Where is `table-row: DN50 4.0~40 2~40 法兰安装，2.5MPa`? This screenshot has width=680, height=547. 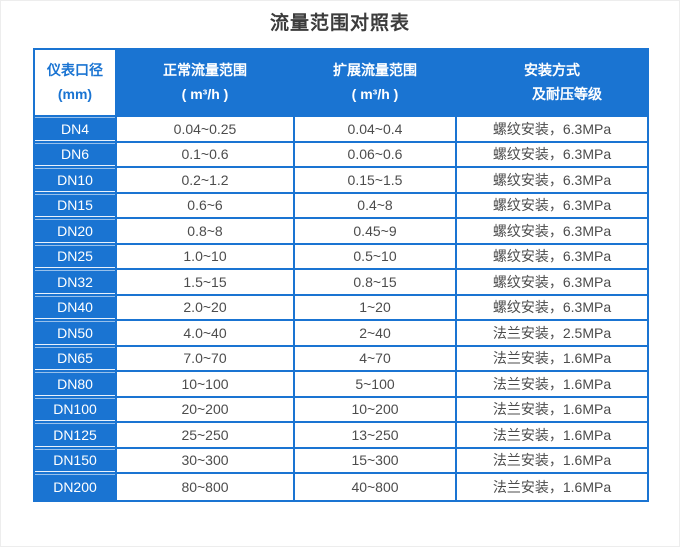
table-row: DN50 4.0~40 2~40 法兰安装，2.5MPa is located at coordinates (341, 334).